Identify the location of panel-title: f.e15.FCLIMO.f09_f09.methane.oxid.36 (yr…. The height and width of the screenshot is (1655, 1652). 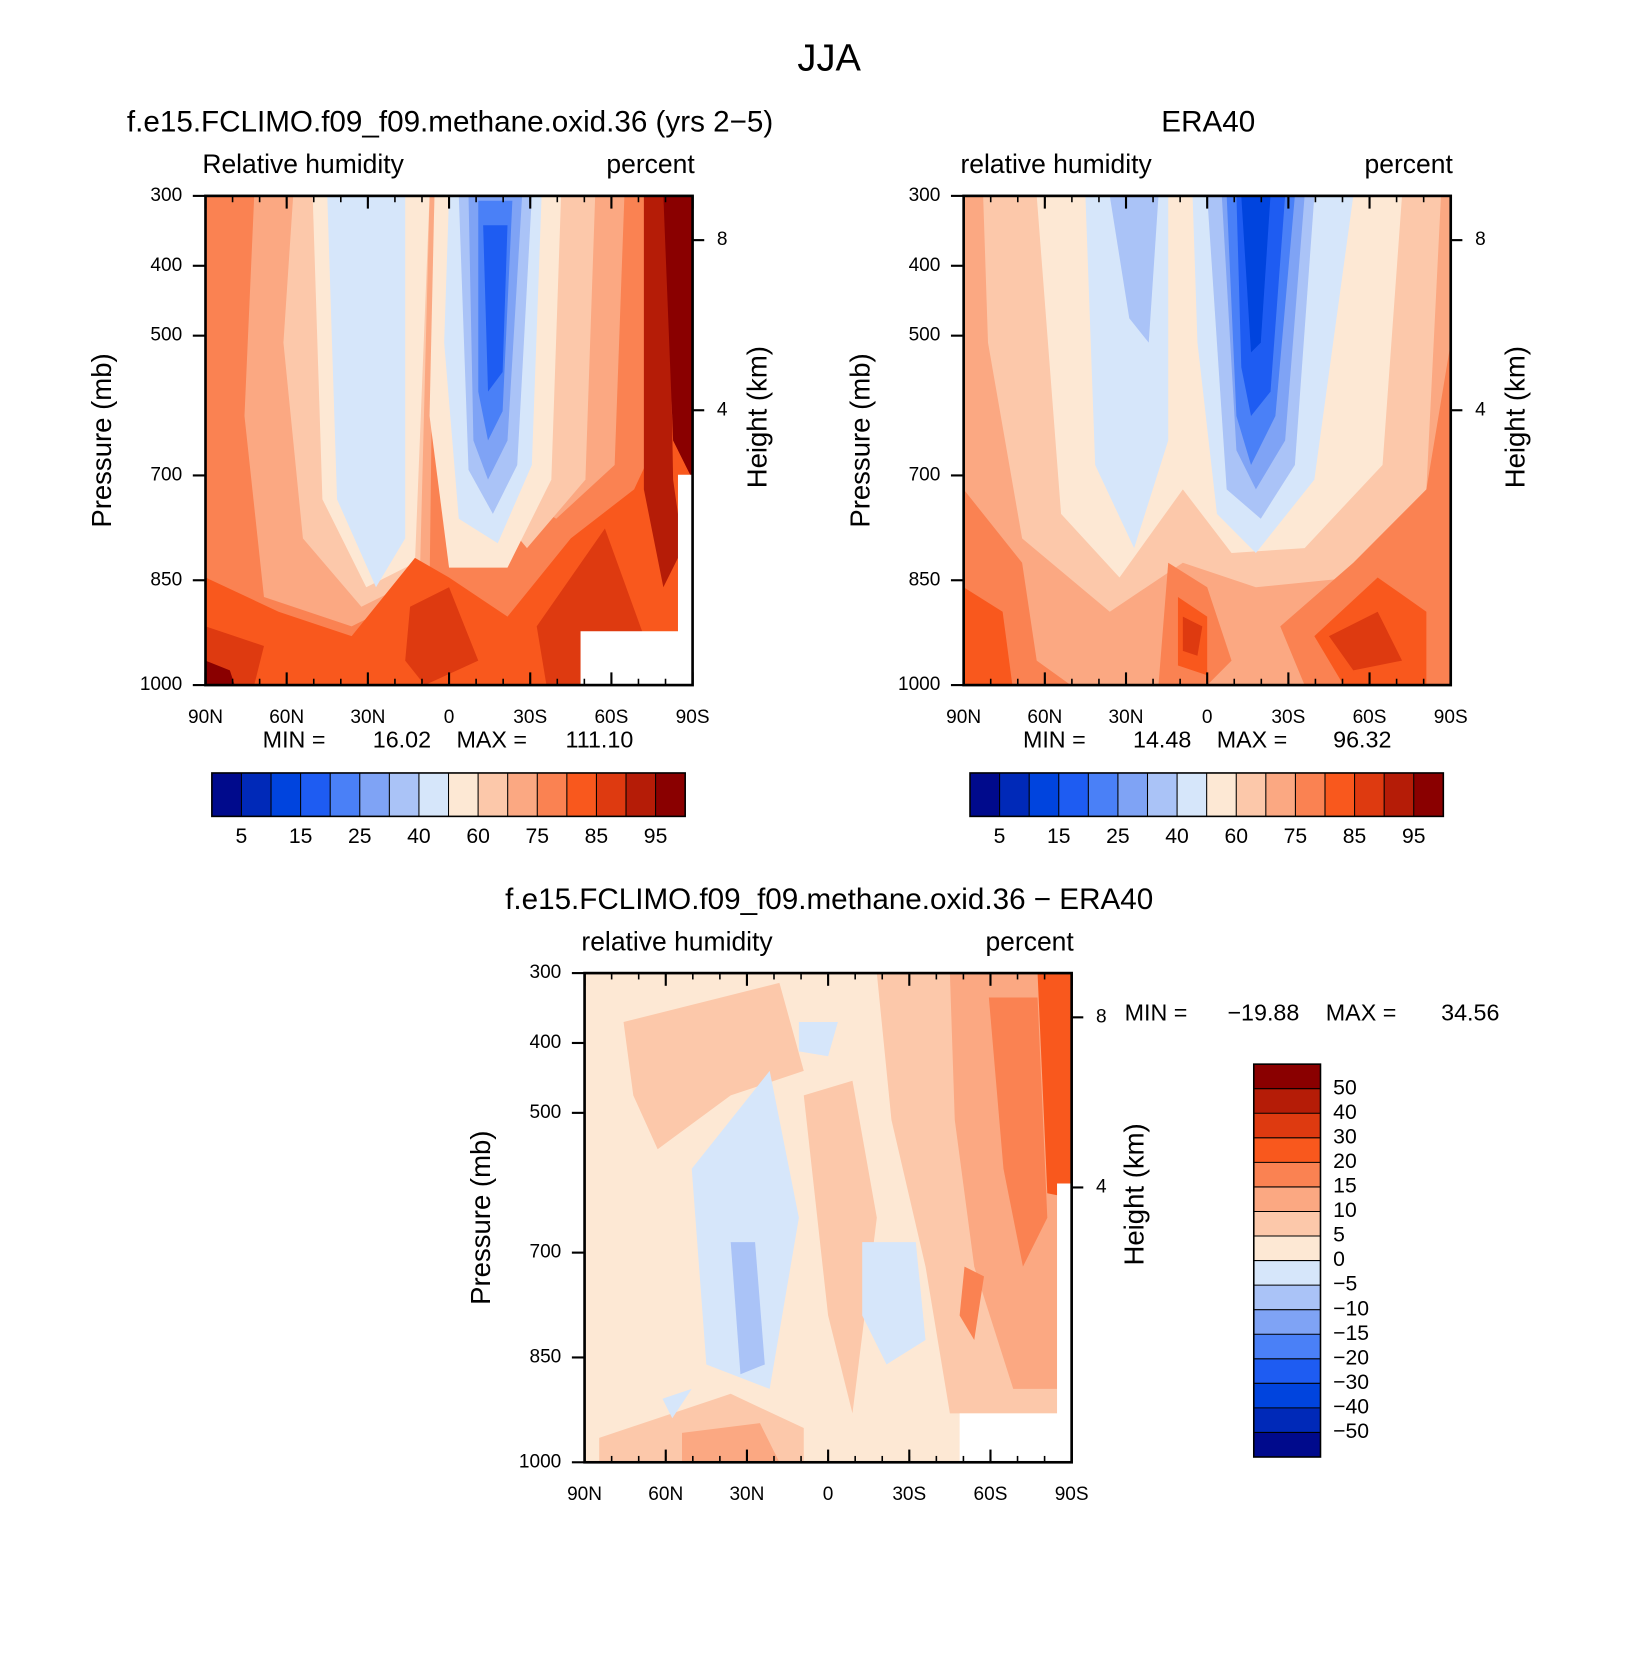
(450, 122).